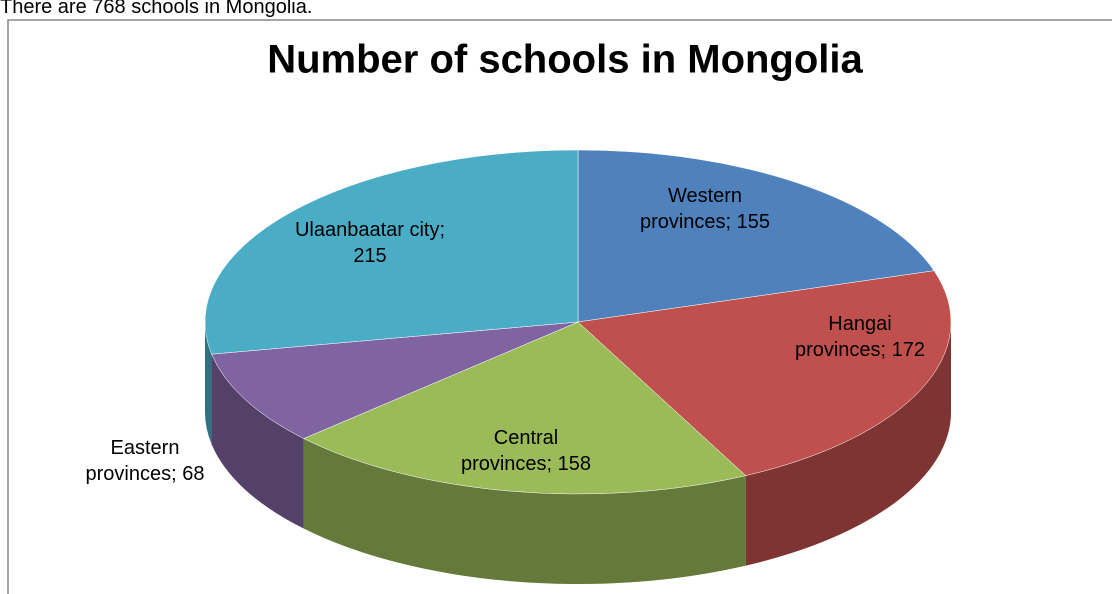 The height and width of the screenshot is (594, 1112). I want to click on data-label: Eastern provinces; 68, so click(145, 461).